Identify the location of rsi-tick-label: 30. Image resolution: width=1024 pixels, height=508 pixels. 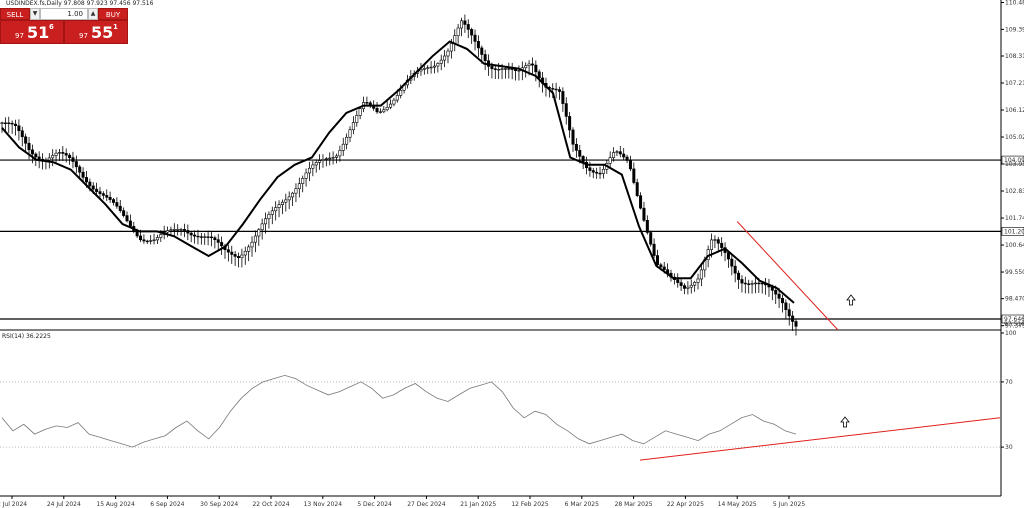
(1009, 447).